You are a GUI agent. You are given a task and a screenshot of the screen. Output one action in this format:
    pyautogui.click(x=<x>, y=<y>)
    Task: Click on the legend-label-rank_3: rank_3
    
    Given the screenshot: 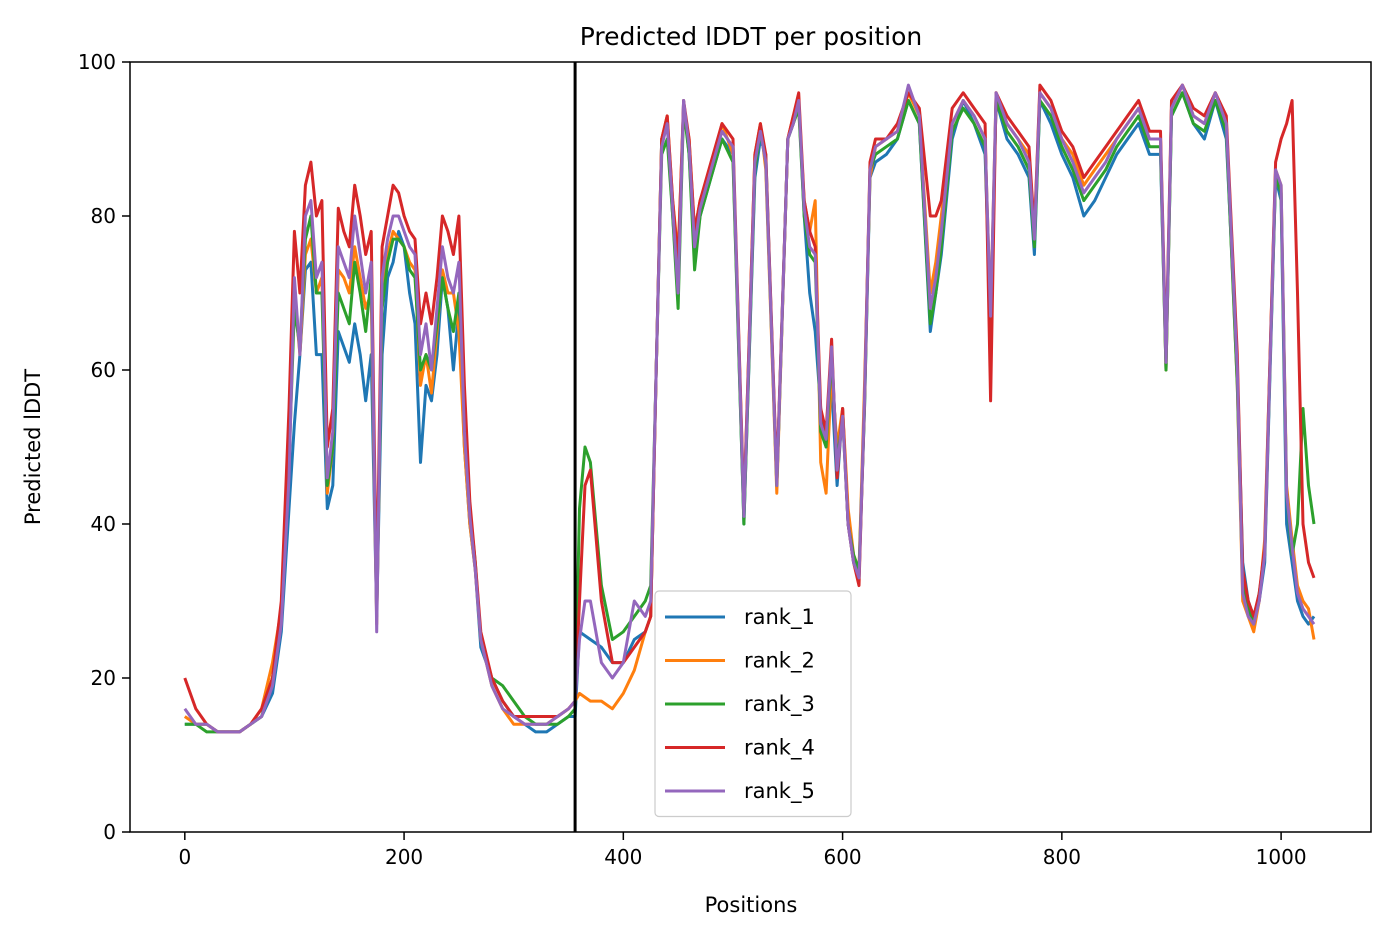 What is the action you would take?
    pyautogui.click(x=779, y=704)
    